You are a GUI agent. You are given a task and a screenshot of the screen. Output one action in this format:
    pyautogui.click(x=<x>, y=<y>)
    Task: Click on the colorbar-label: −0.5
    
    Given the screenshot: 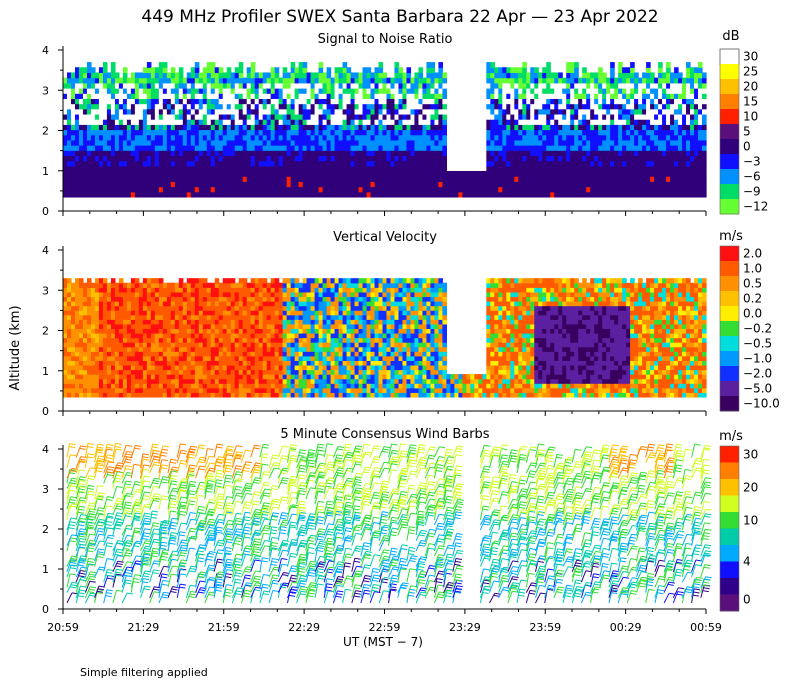 What is the action you would take?
    pyautogui.click(x=757, y=344)
    